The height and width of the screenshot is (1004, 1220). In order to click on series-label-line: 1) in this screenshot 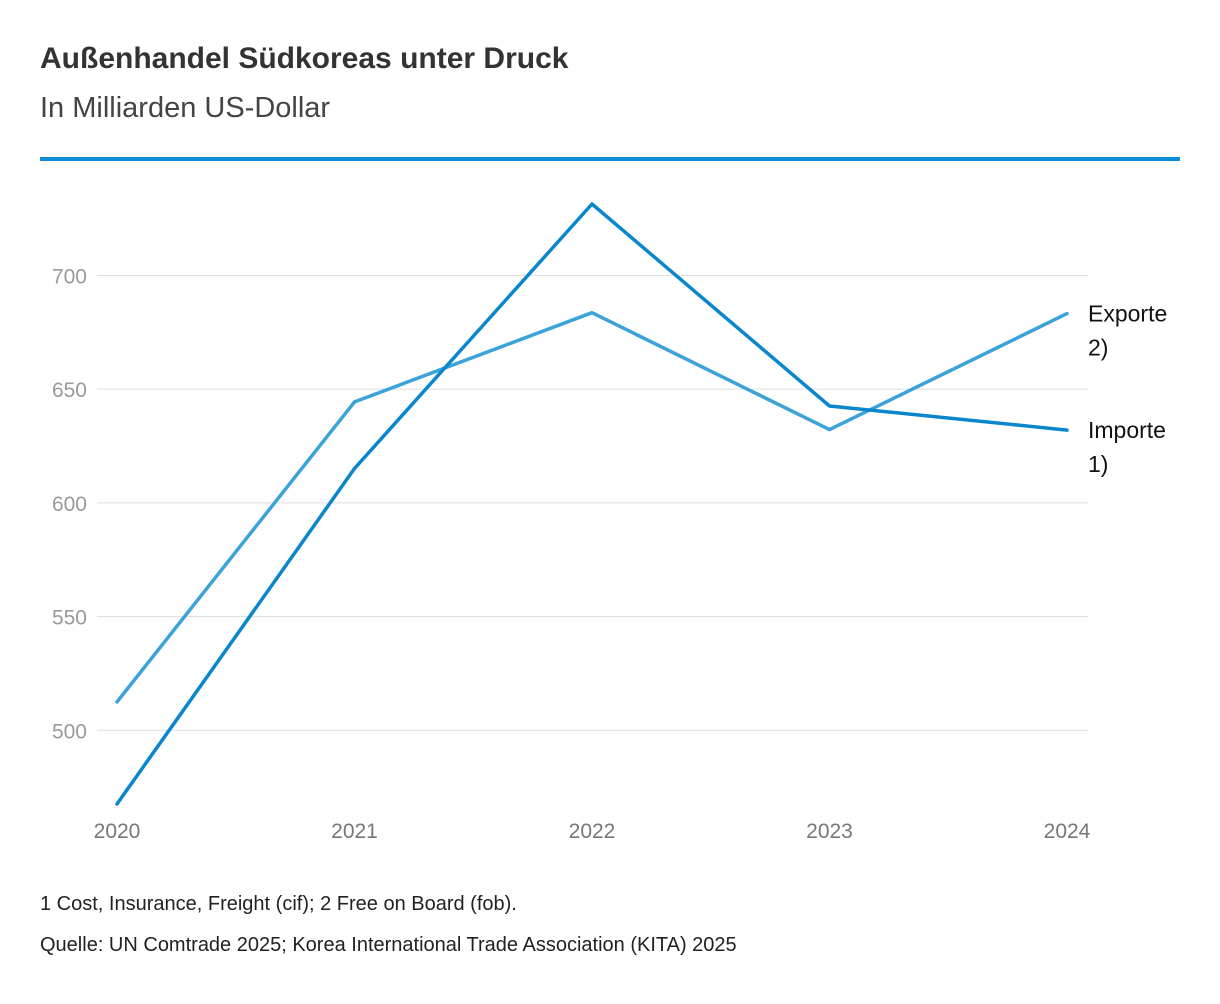, I will do `click(1098, 464)`.